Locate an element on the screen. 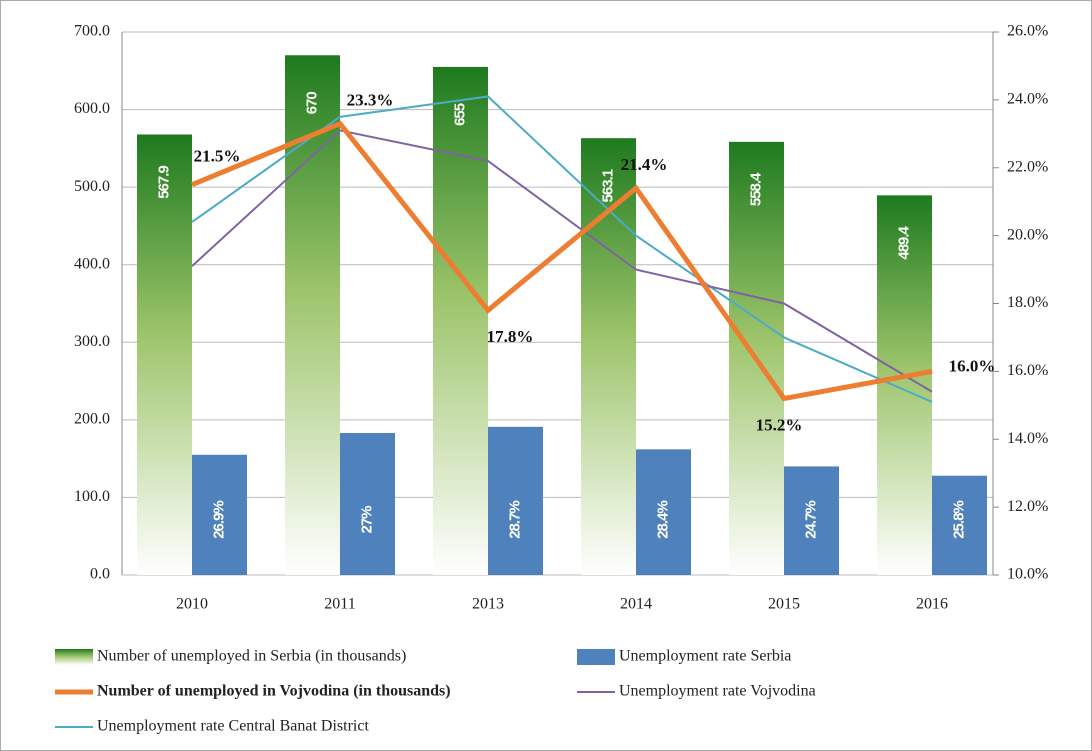 This screenshot has width=1092, height=751. bar-value-label: 567.9 is located at coordinates (163, 182).